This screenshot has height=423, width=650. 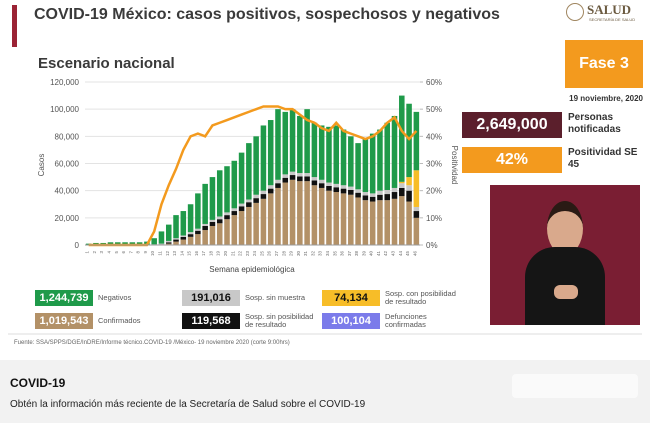 I want to click on x-tick-label: 41, so click(x=378, y=254).